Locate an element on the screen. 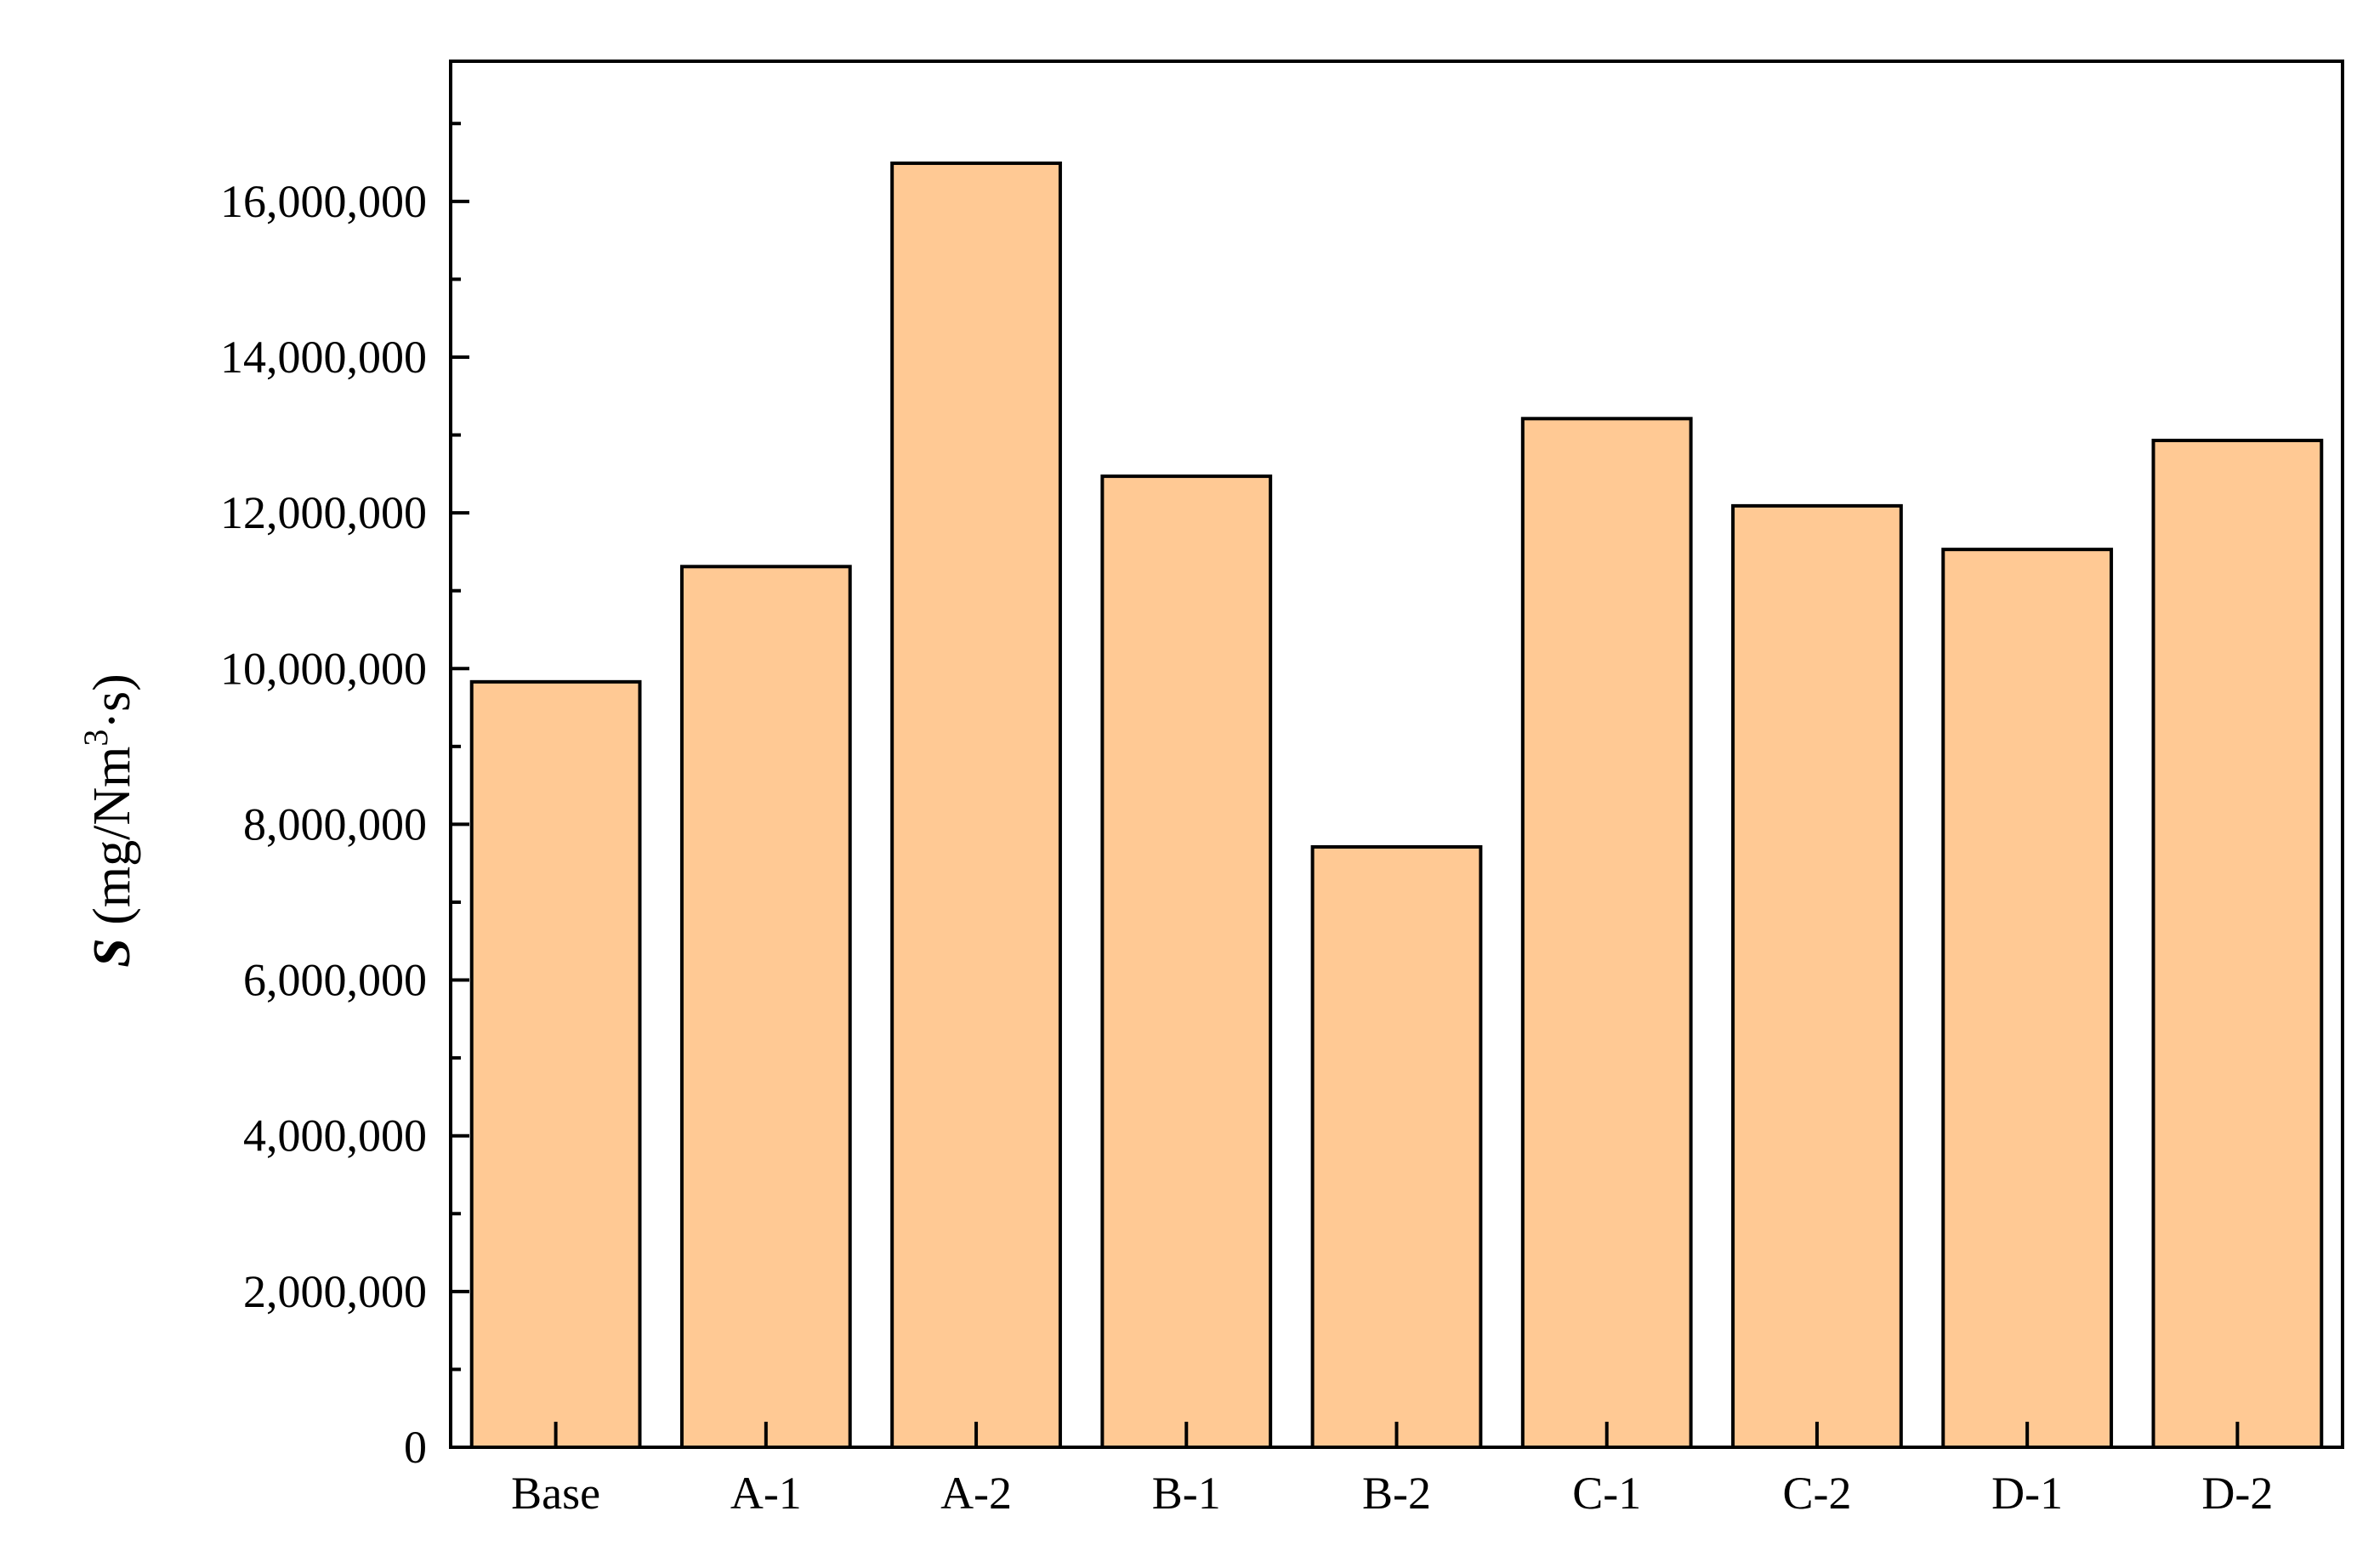 This screenshot has width=2374, height=1568. y-tick-label: 14,000,000 is located at coordinates (323, 357).